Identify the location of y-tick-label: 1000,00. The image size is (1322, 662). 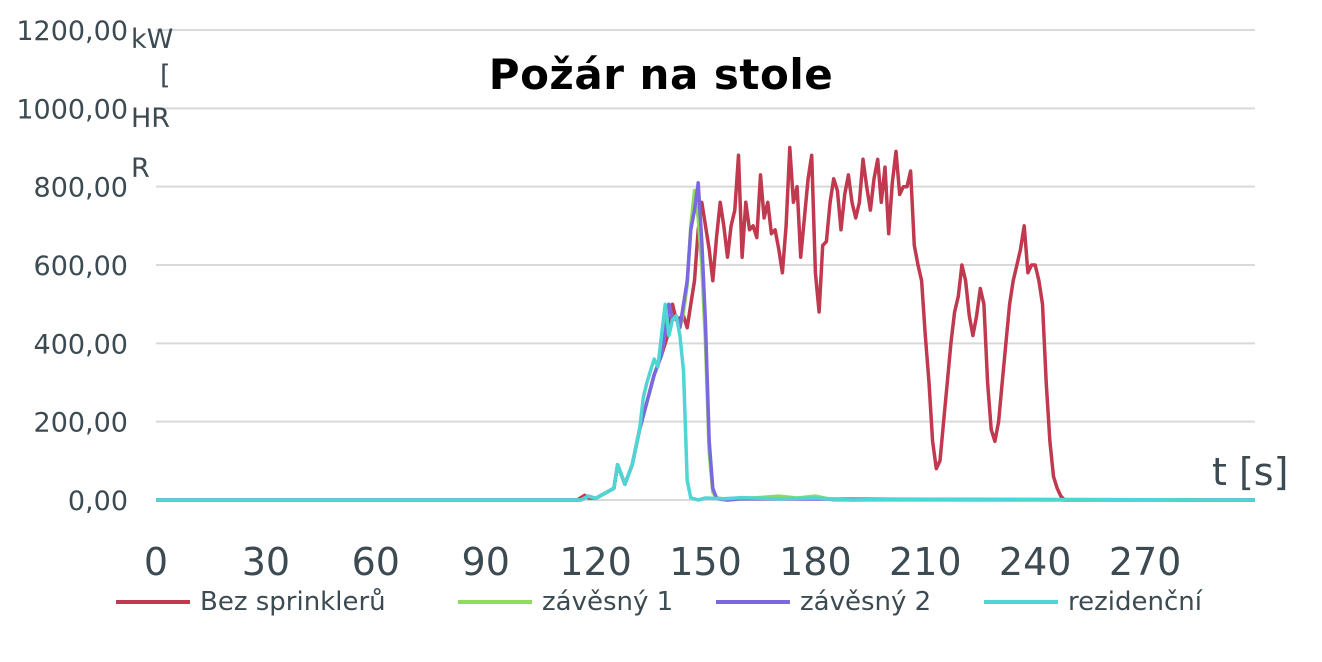
(72, 109).